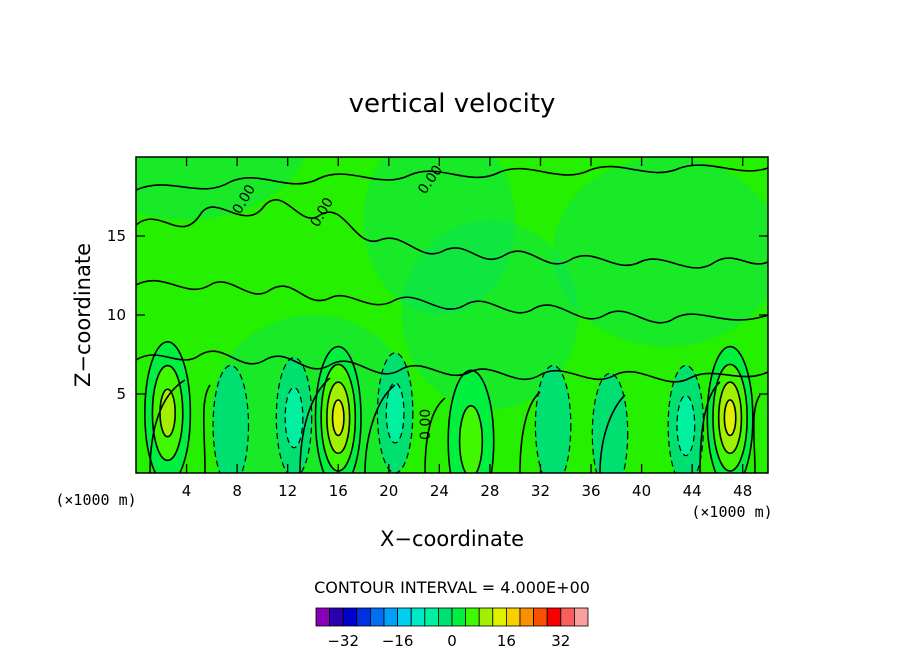  I want to click on colorbar-tick-label: 32, so click(560, 641).